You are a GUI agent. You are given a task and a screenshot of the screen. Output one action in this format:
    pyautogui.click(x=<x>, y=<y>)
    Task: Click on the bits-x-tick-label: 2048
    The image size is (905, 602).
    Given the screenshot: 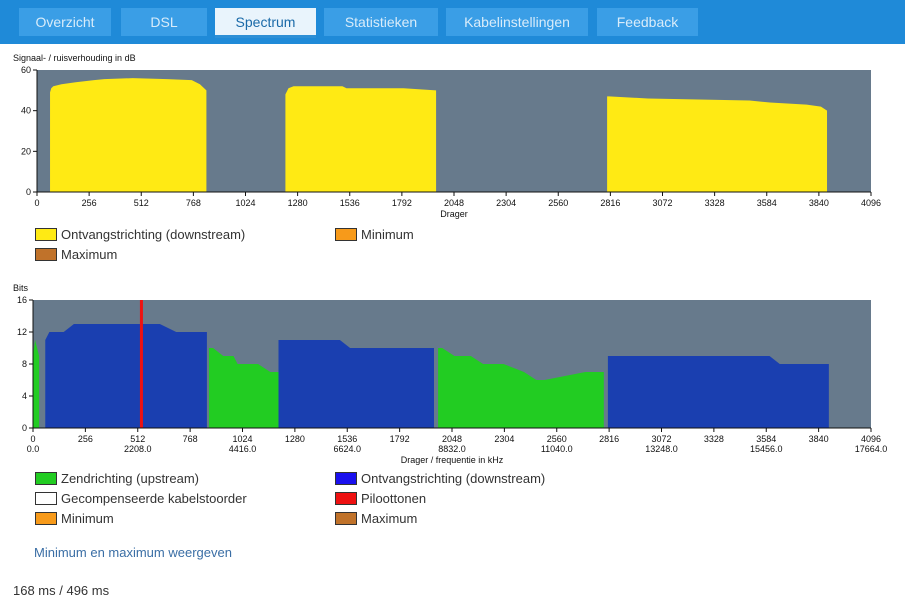 What is the action you would take?
    pyautogui.click(x=452, y=439)
    